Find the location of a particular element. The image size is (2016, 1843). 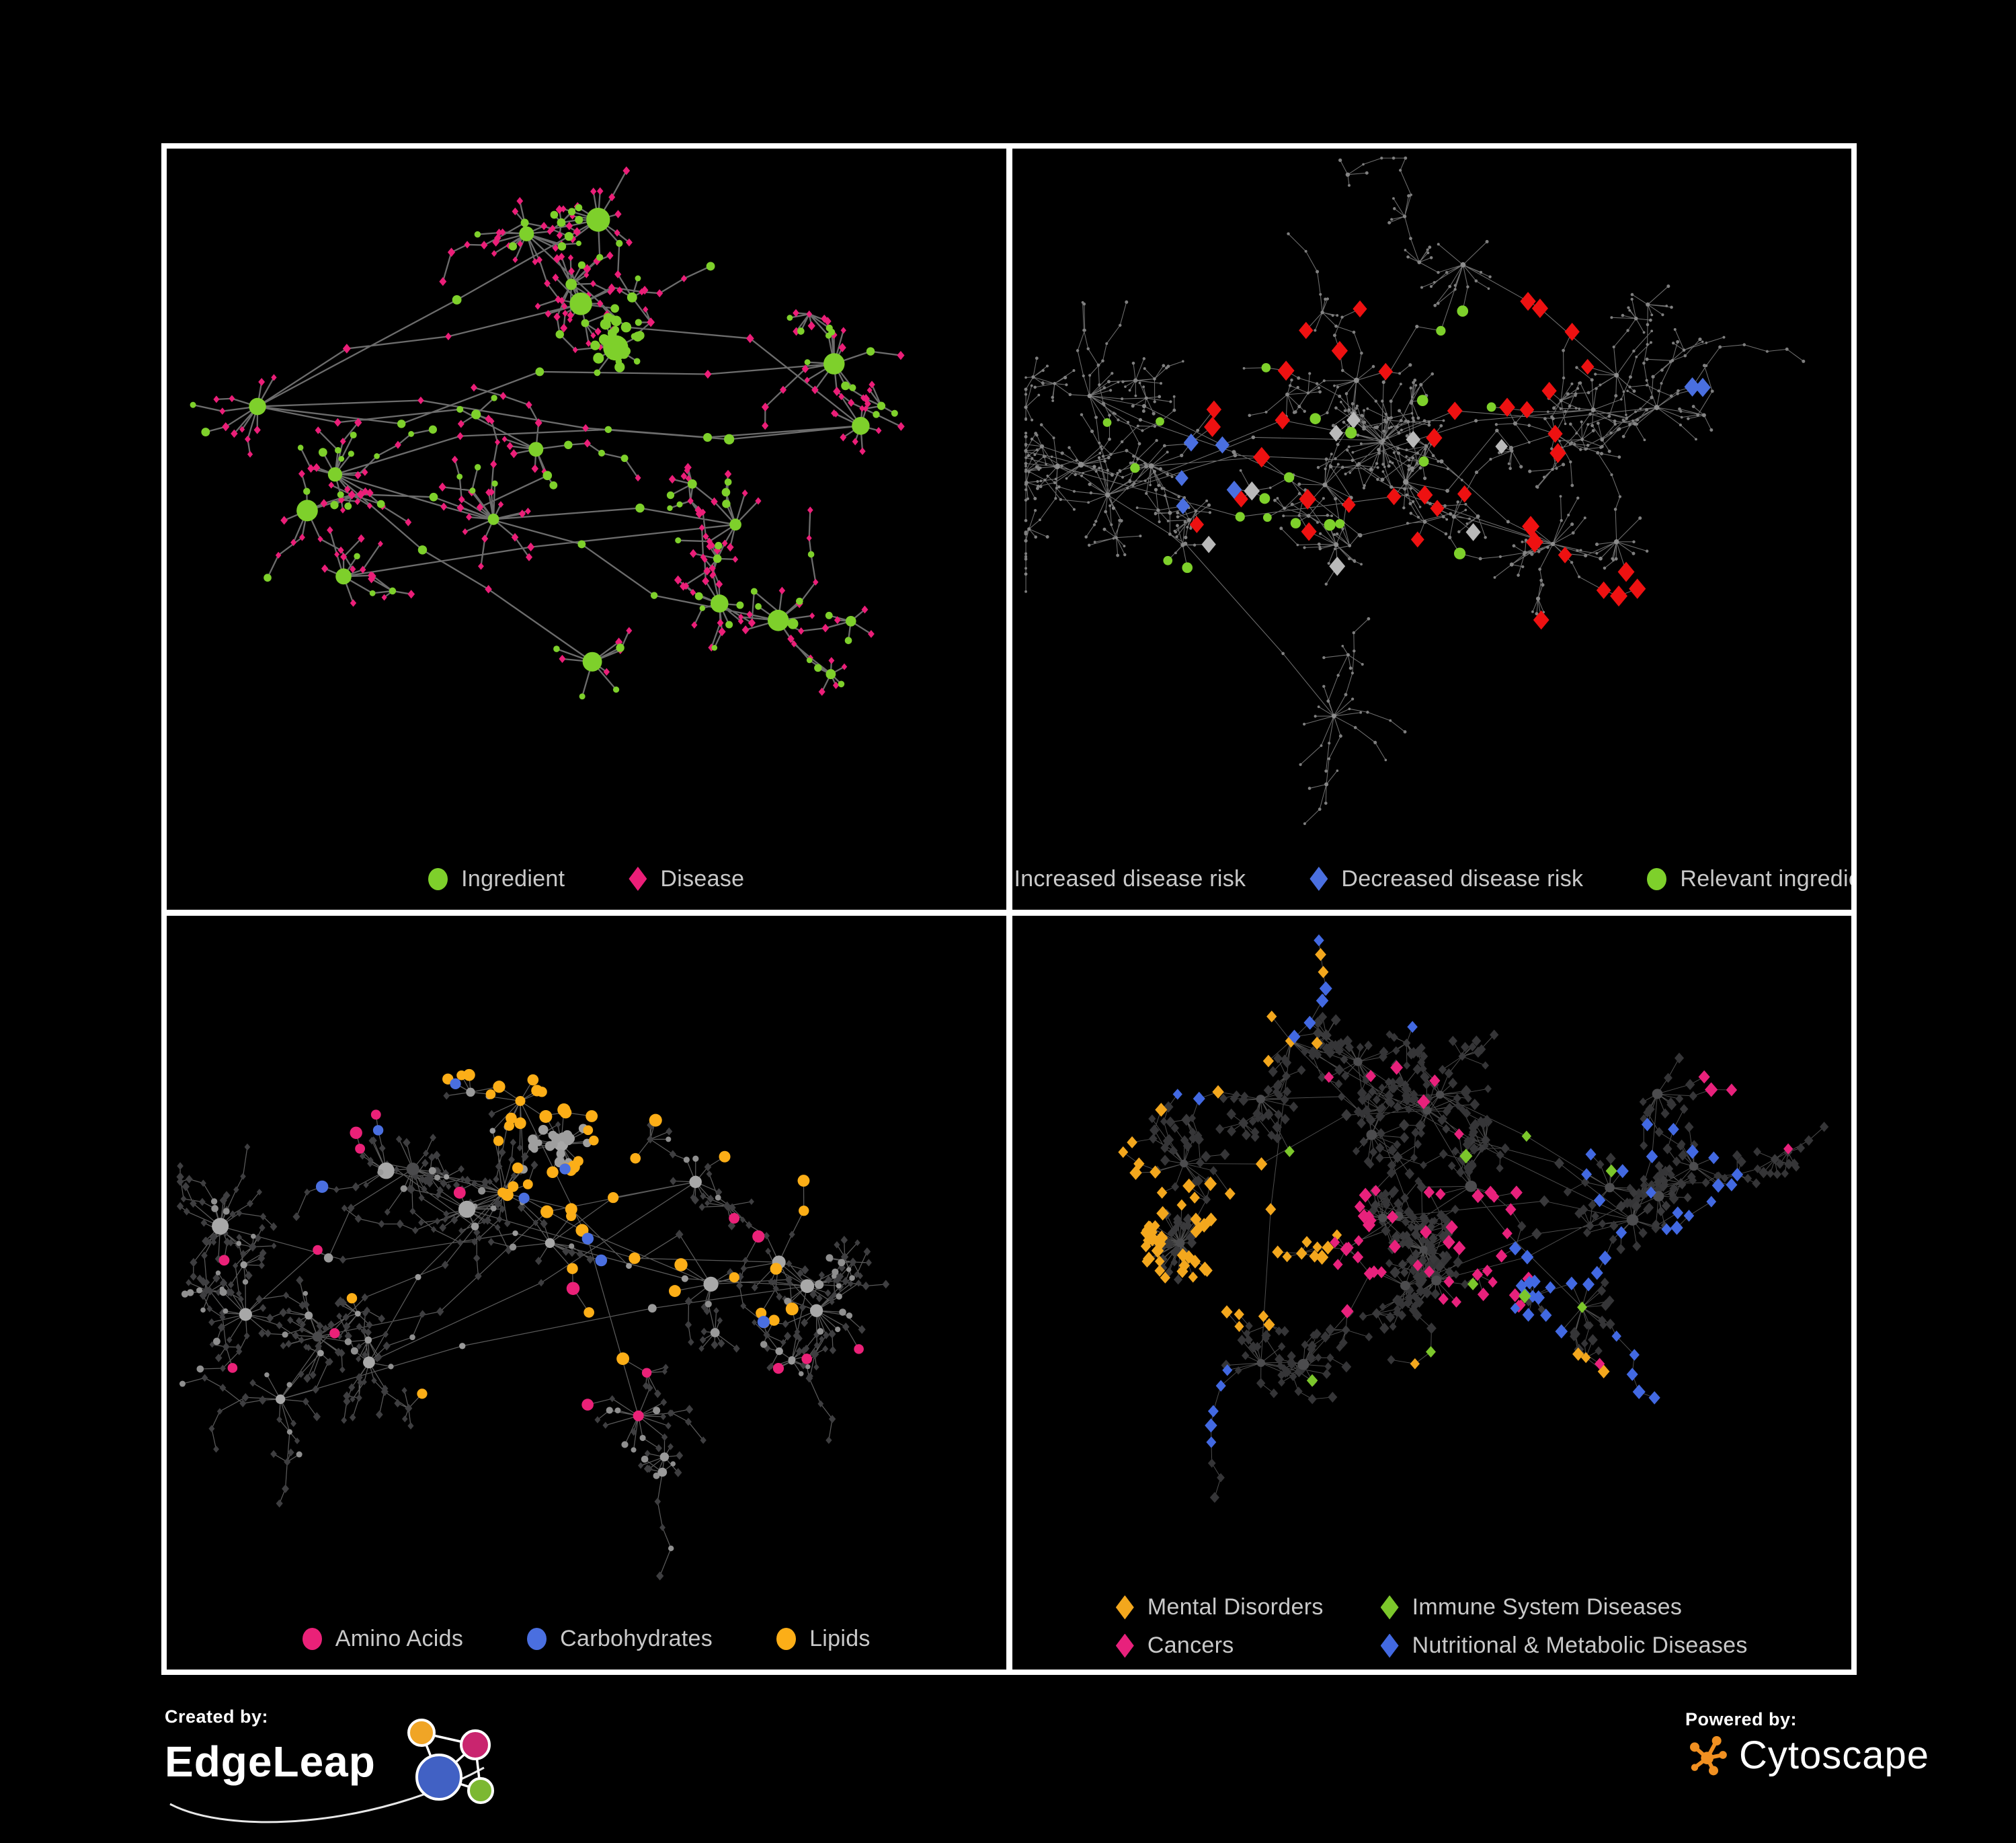

created-by-block: Created by: EdgeLeap is located at coordinates (366, 1775).